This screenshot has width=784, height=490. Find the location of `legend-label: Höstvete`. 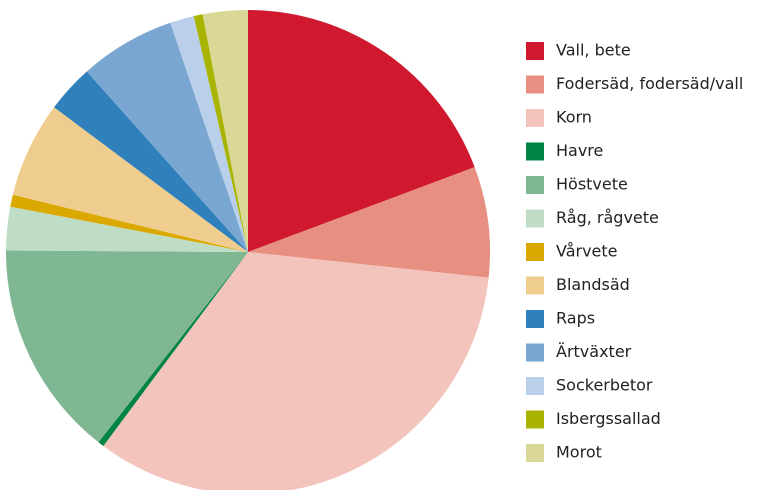

legend-label: Höstvete is located at coordinates (592, 184).